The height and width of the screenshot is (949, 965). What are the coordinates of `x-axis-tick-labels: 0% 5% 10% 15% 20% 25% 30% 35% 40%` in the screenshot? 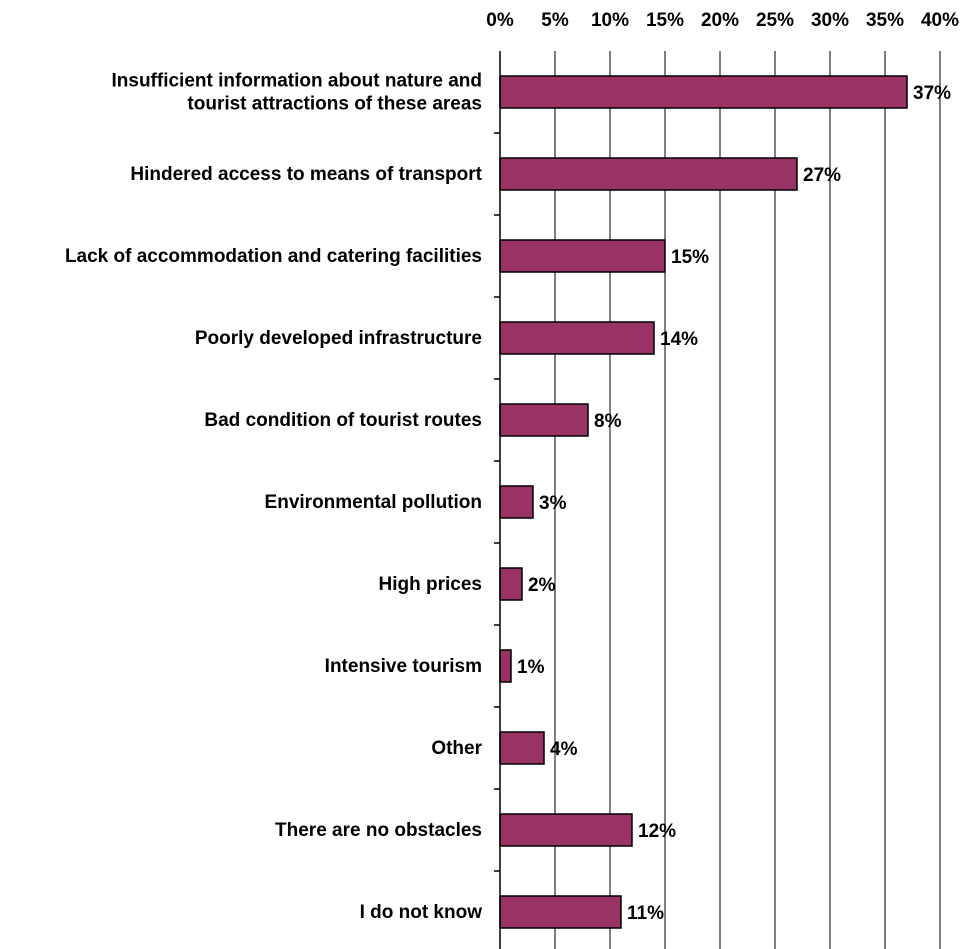 It's located at (722, 20).